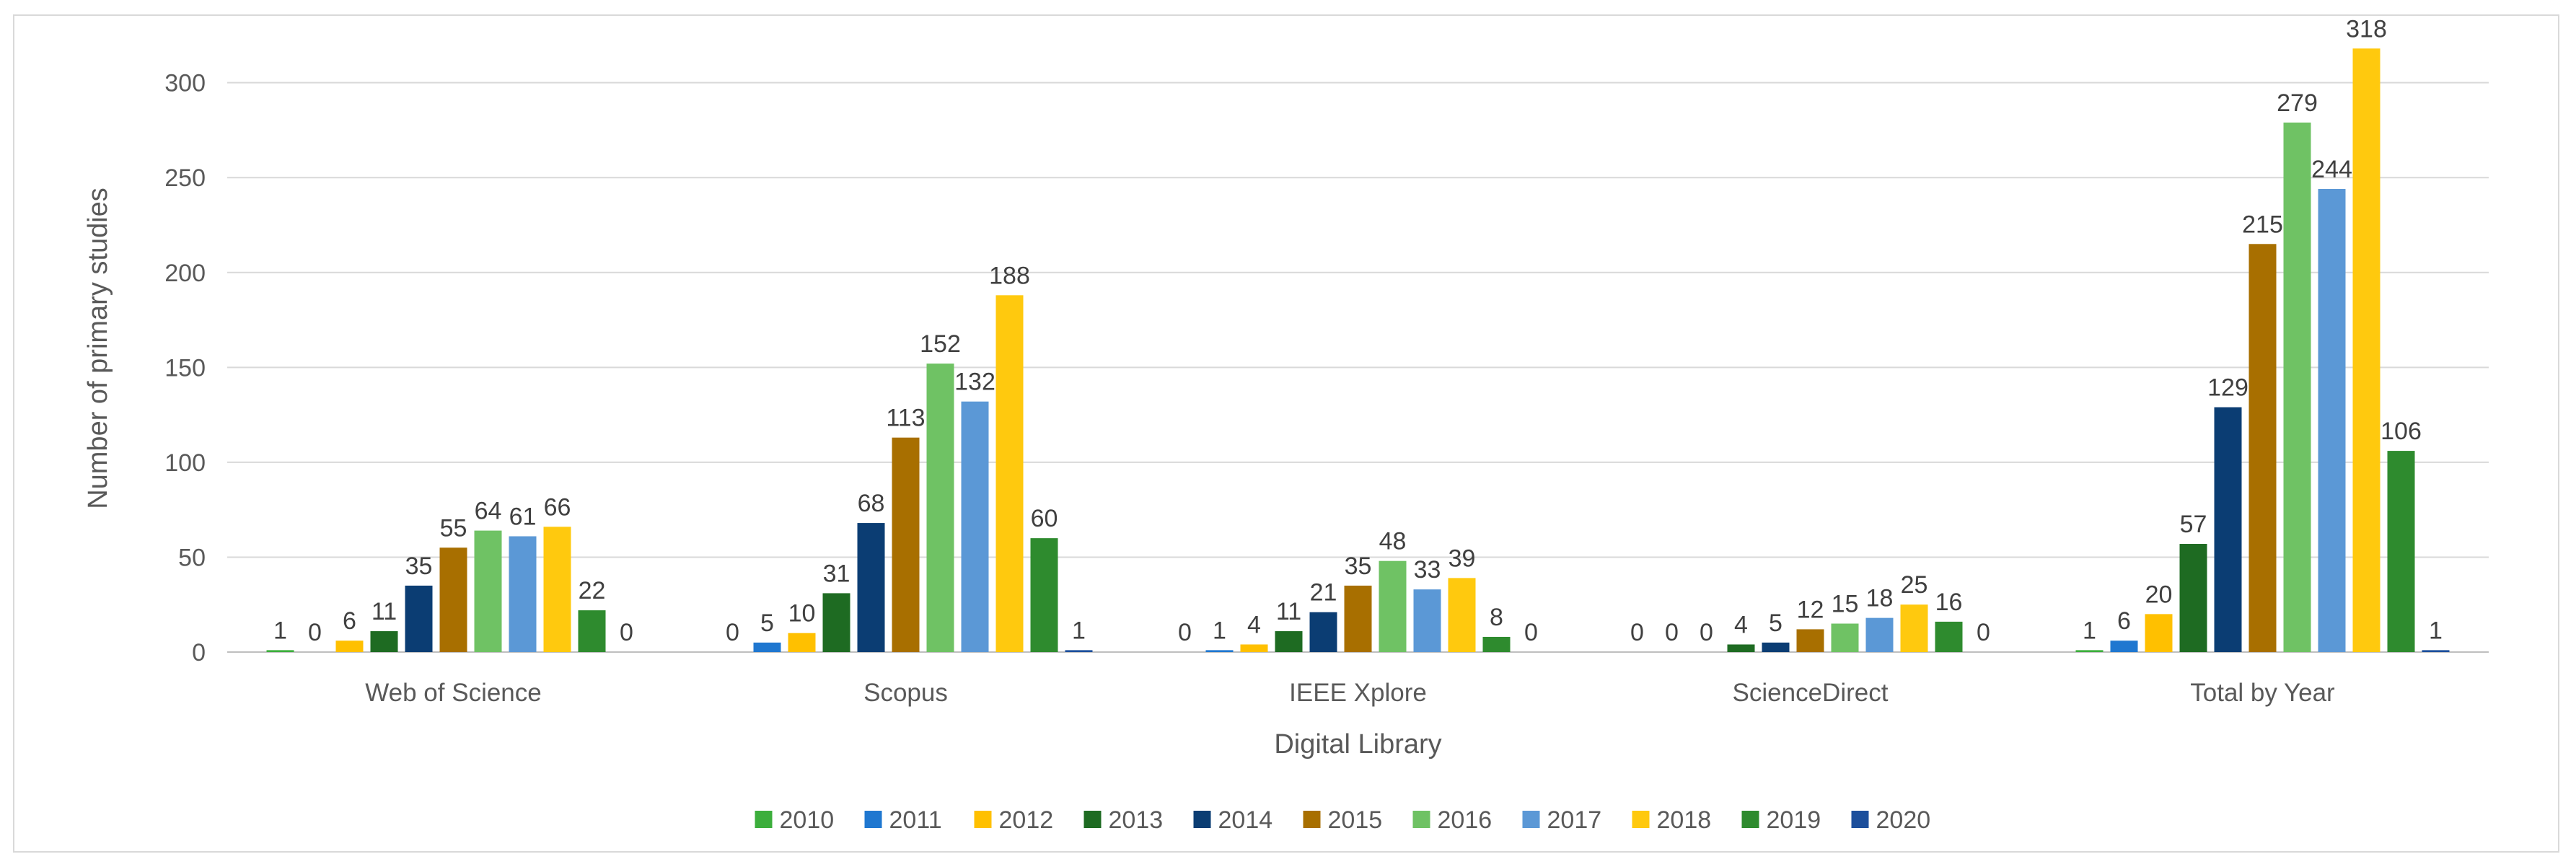 The width and height of the screenshot is (2576, 867). I want to click on data-label: 64, so click(488, 512).